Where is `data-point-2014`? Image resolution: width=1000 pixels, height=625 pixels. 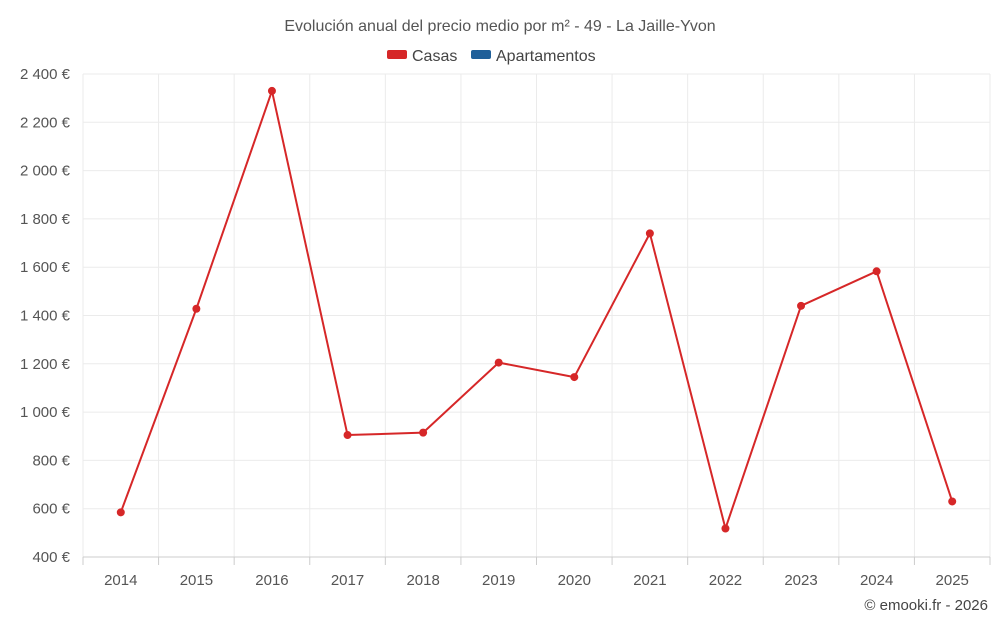 data-point-2014 is located at coordinates (120, 512).